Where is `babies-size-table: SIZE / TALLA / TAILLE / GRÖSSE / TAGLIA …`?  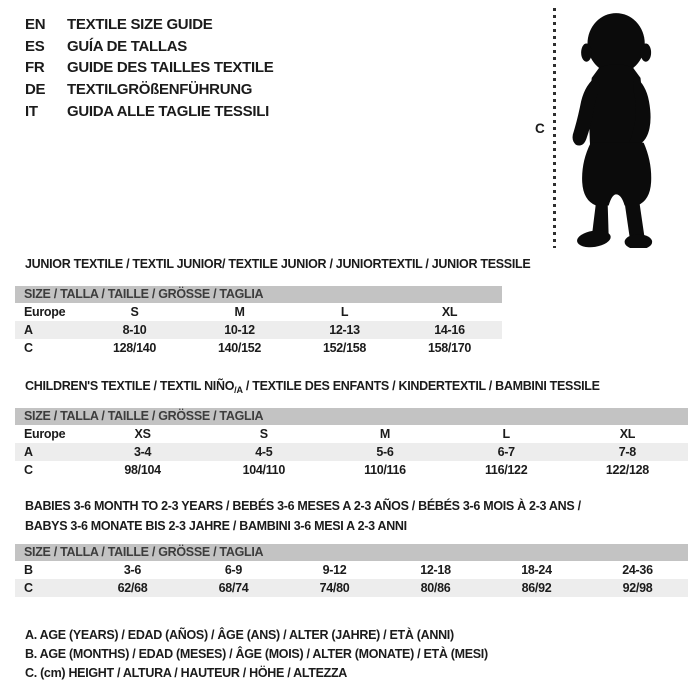
babies-size-table: SIZE / TALLA / TAILLE / GRÖSSE / TAGLIA … is located at coordinates (351, 570).